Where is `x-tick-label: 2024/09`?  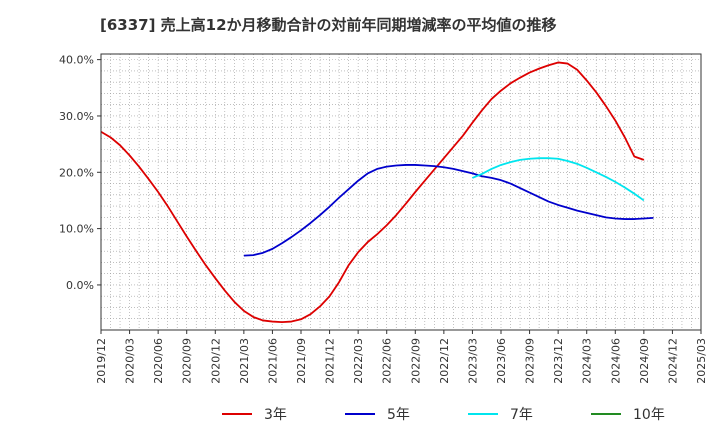
x-tick-label: 2024/09 is located at coordinates (644, 361).